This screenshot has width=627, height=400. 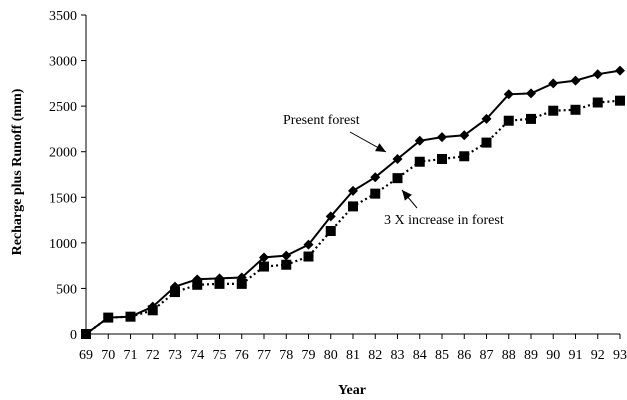 What do you see at coordinates (131, 355) in the screenshot?
I see `x-tick-label: 71` at bounding box center [131, 355].